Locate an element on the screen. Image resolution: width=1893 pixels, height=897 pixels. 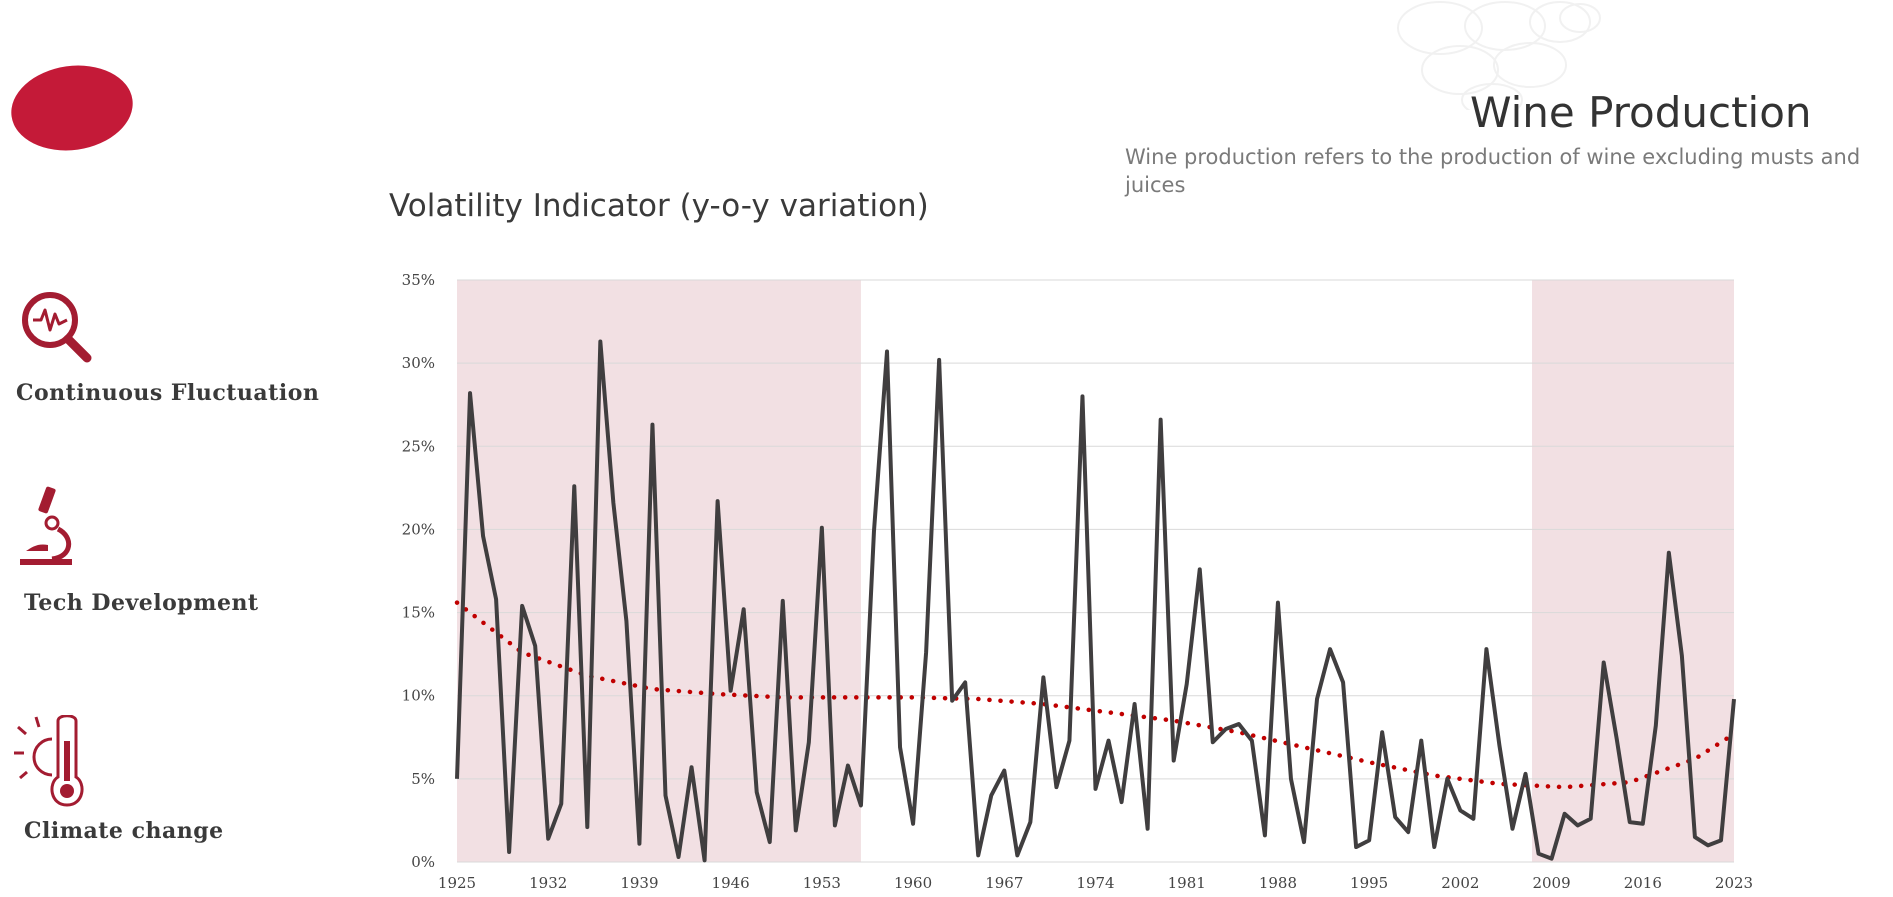
thermometer-sun-icon is located at coordinates (49, 761).